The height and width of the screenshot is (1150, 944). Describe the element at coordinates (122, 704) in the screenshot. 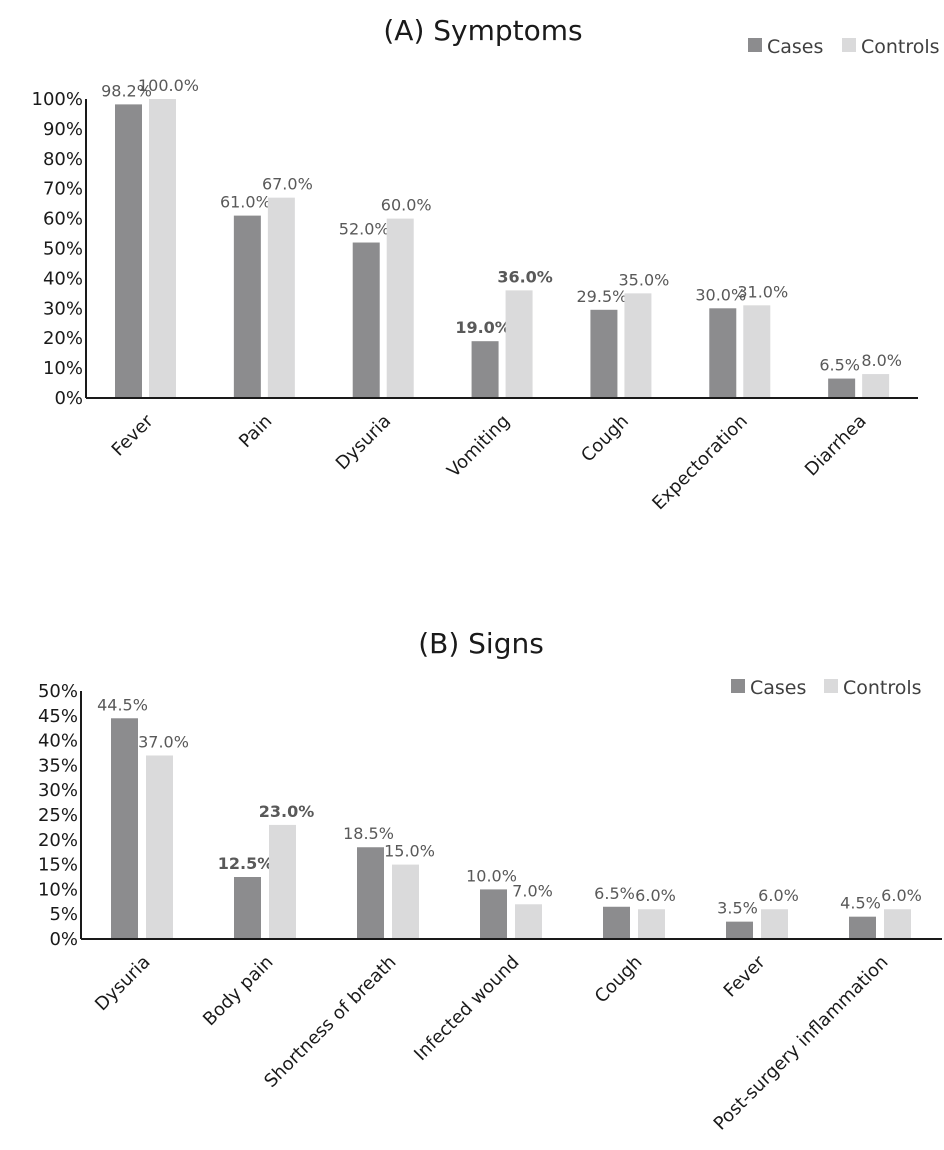

I see `data-label: 44.5%` at that location.